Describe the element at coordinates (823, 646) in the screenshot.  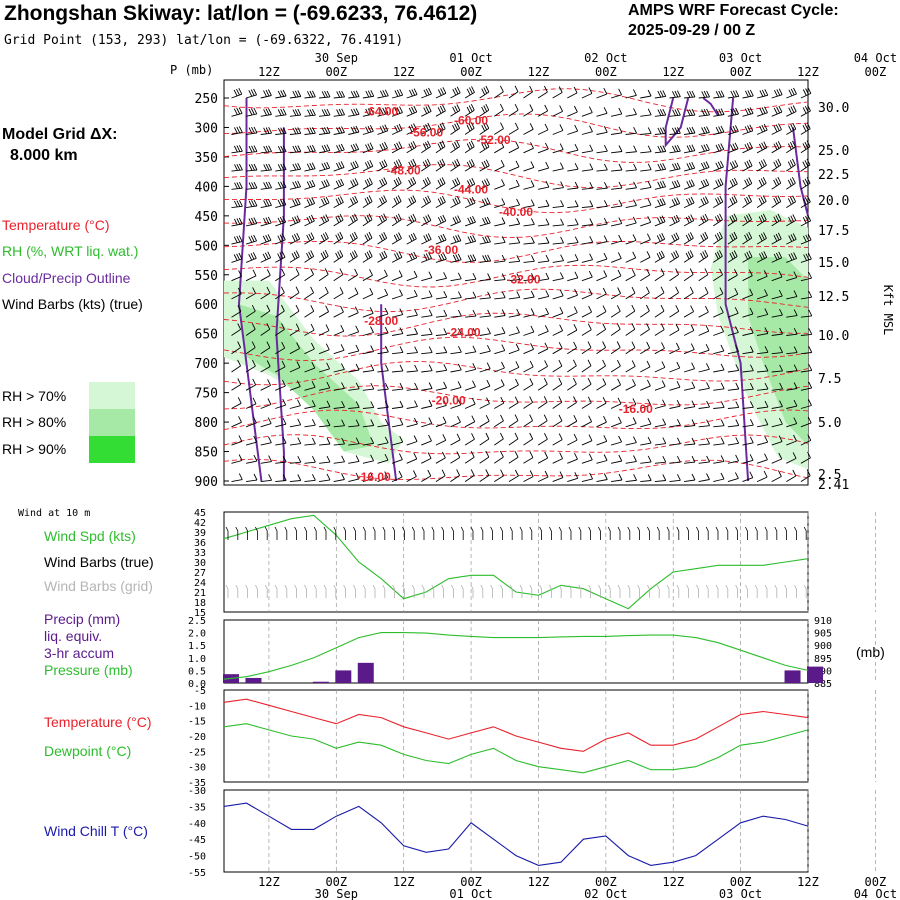
I see `pressure-tick-label: 900` at that location.